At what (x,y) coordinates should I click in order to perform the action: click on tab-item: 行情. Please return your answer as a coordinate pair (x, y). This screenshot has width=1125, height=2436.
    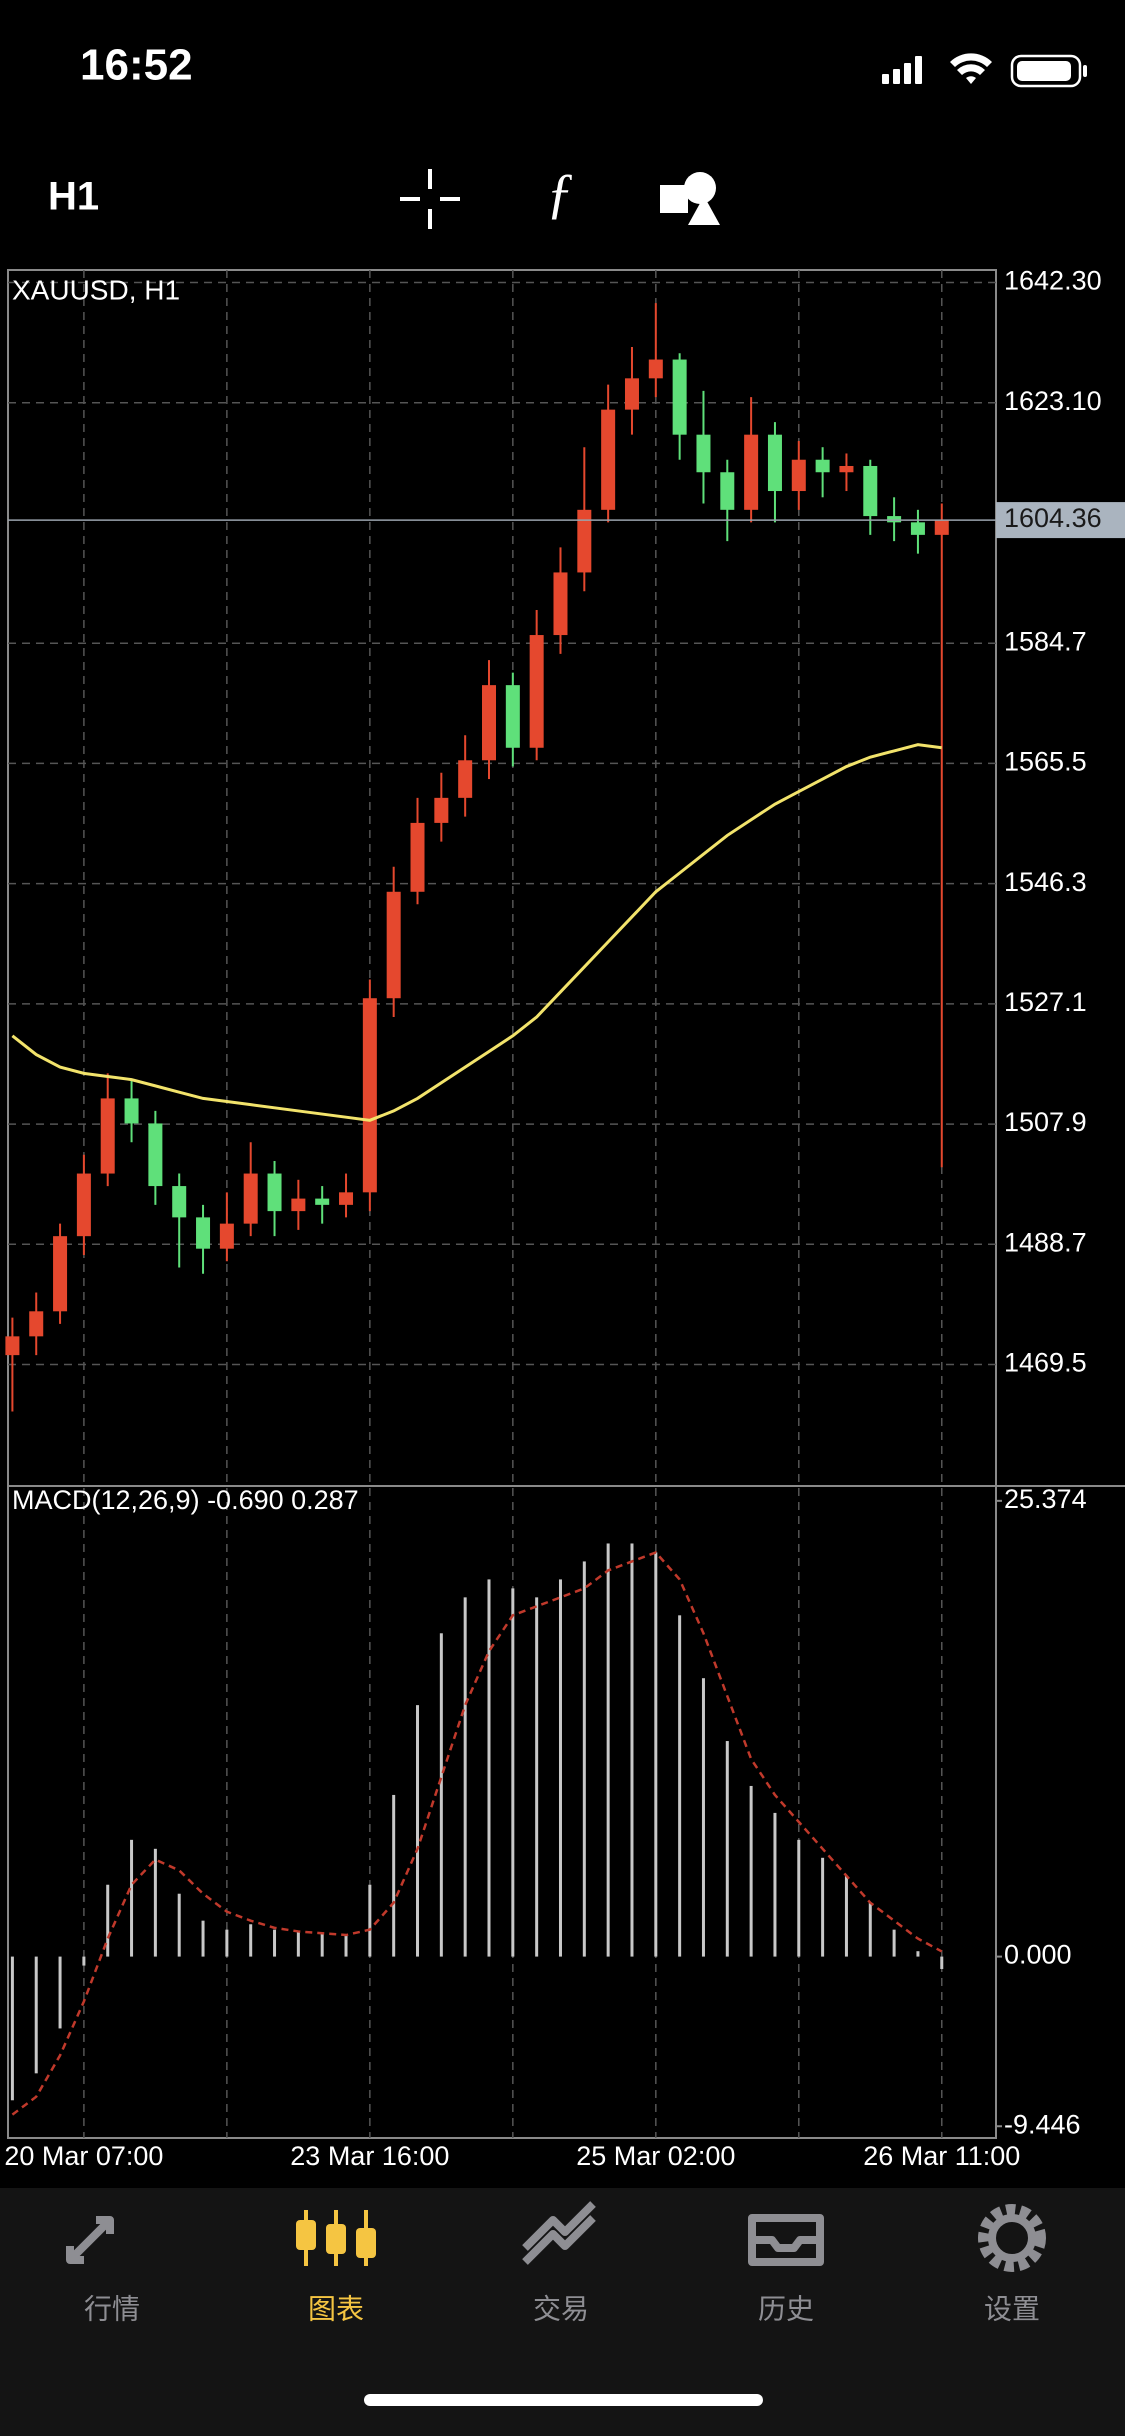
    Looking at the image, I should click on (103, 2270).